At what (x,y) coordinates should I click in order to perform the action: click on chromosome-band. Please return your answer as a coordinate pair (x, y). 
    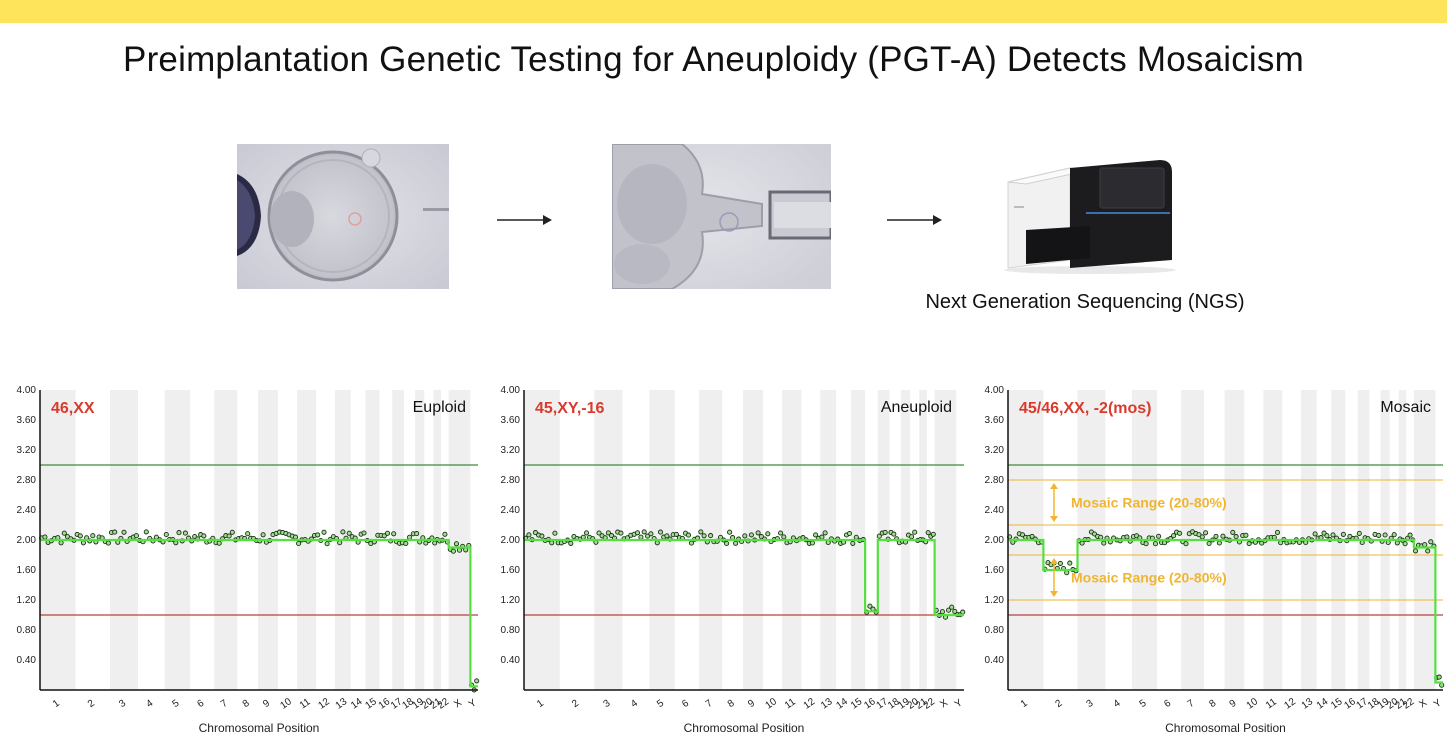
    Looking at the image, I should click on (459, 540).